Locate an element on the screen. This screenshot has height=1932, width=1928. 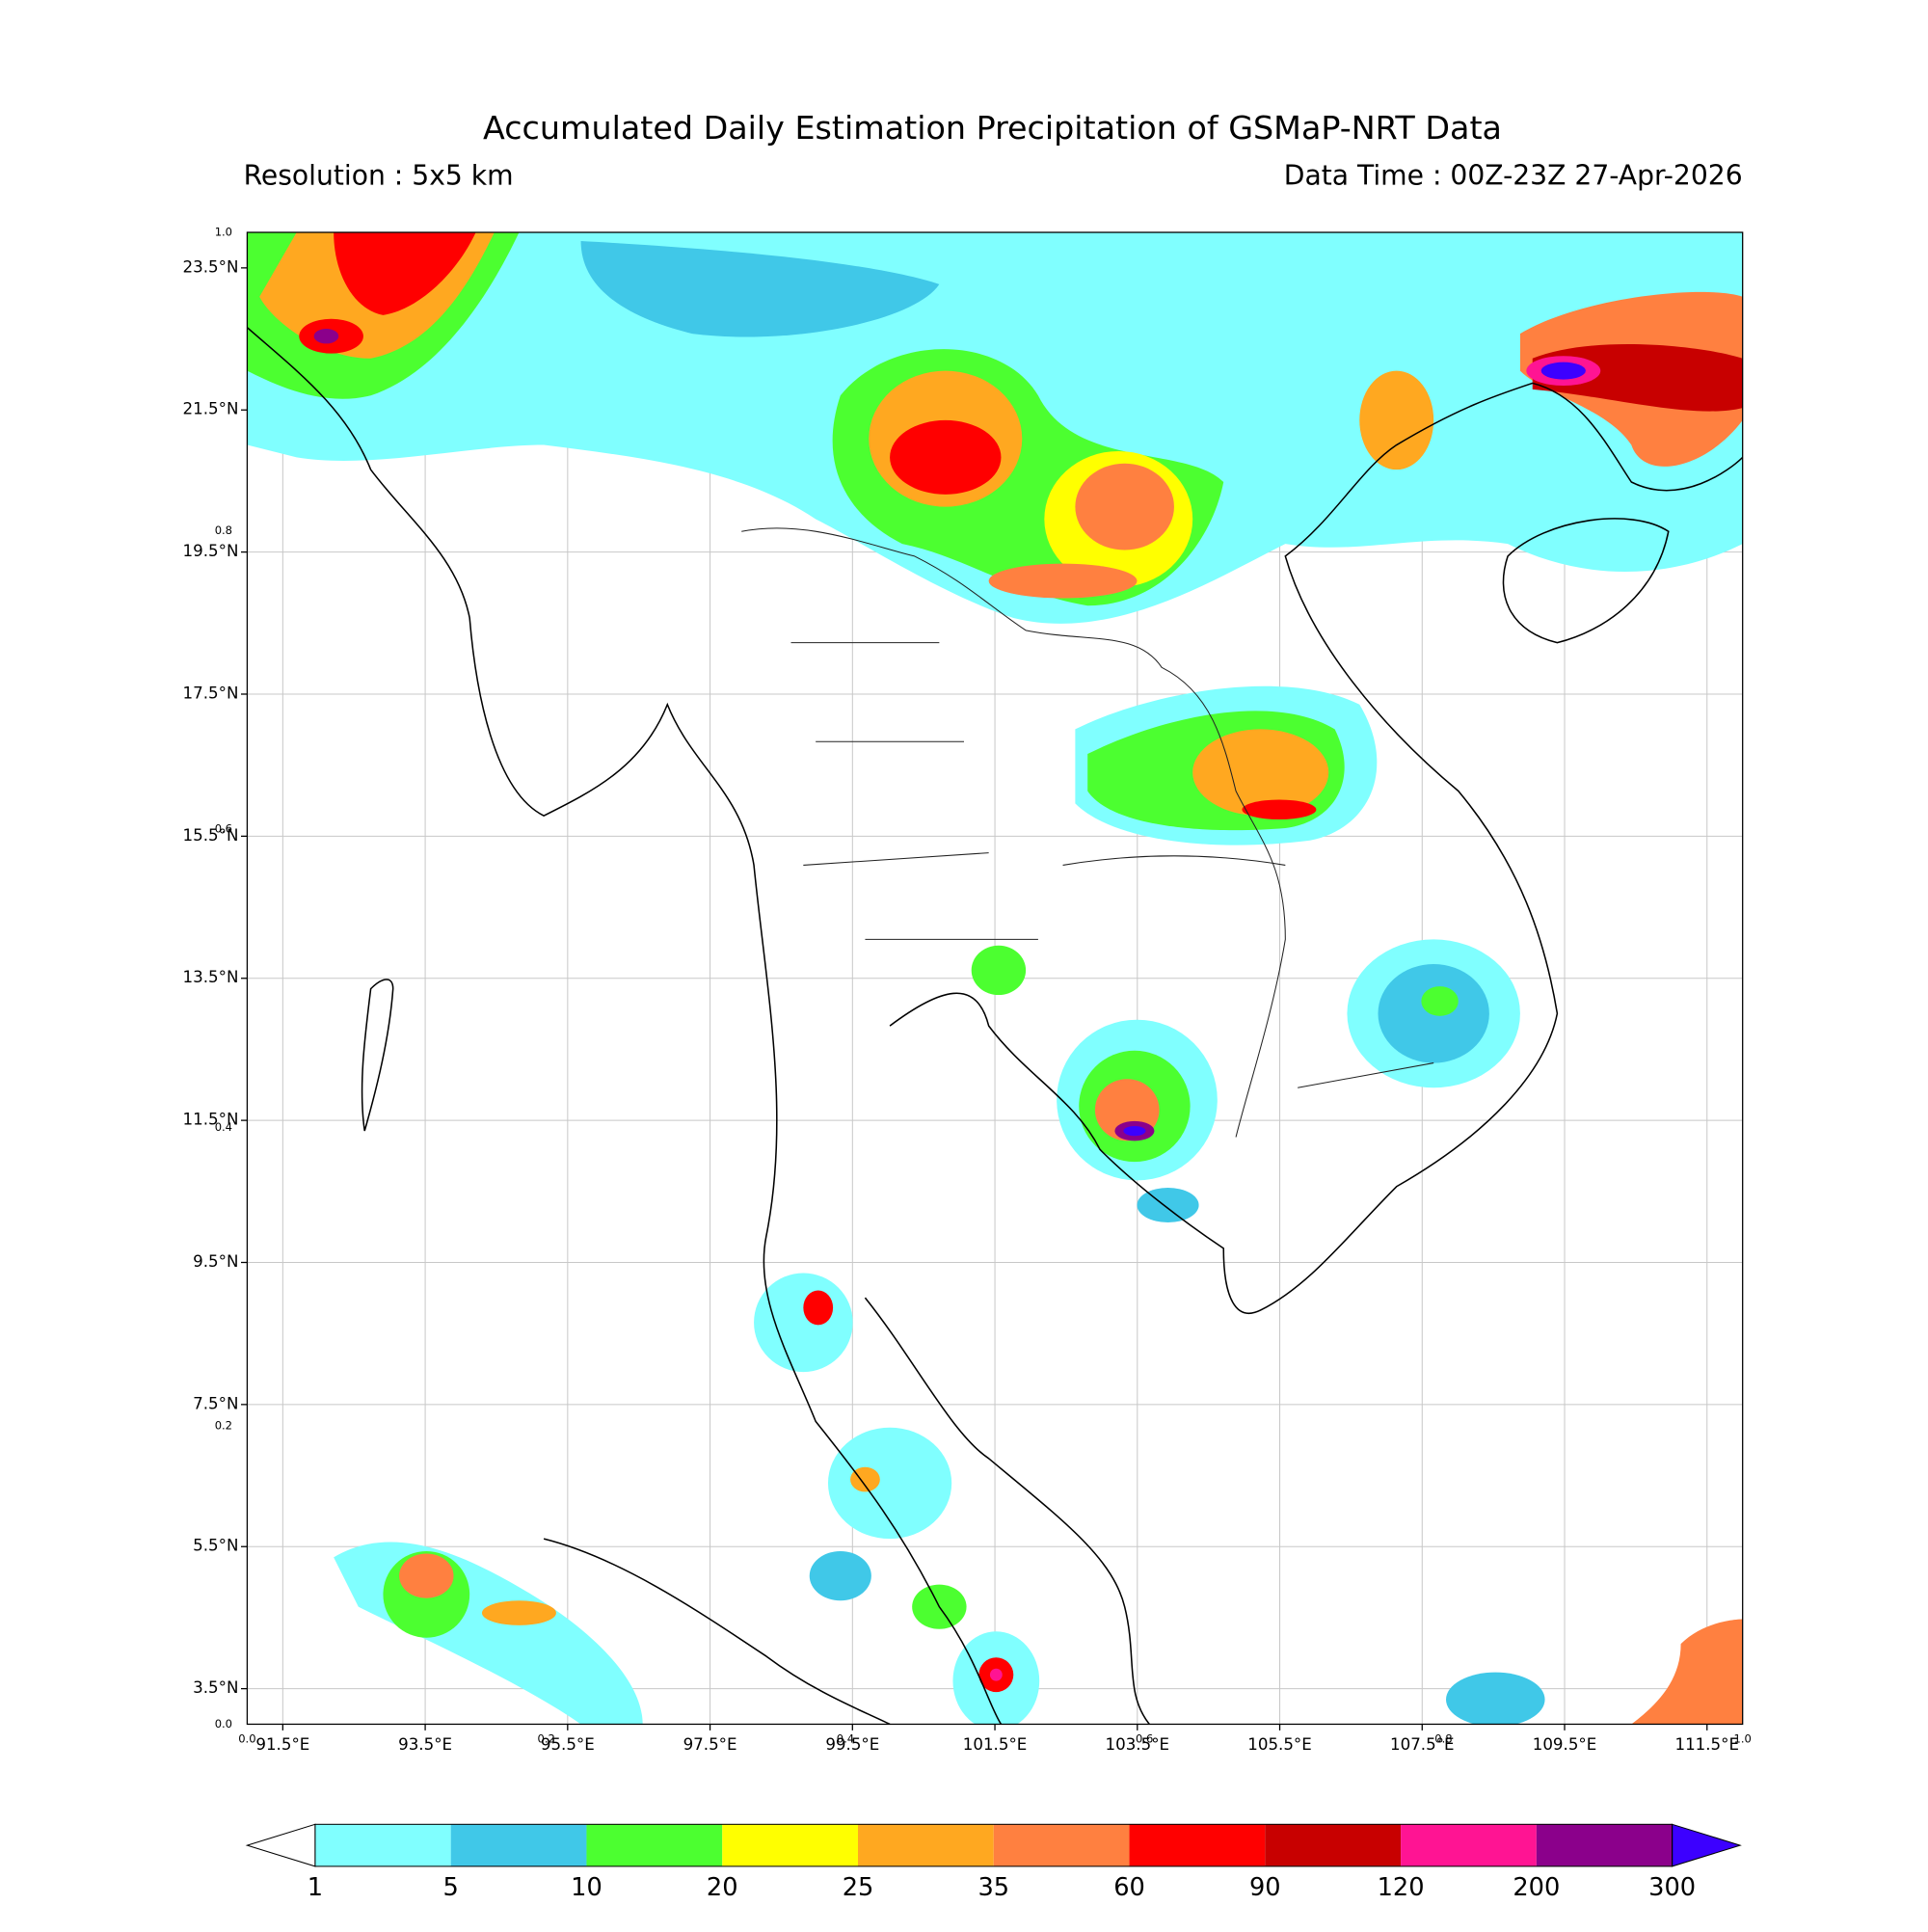
lon-tick-label: 109.5°E is located at coordinates (1565, 1745).